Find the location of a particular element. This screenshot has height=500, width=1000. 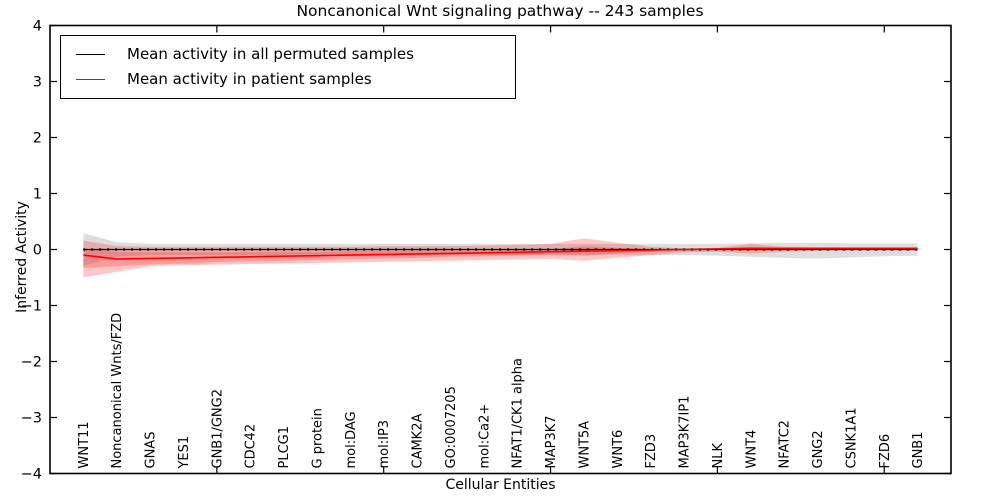

legend-item-permuted: Mean activity in all permuted samples is located at coordinates (288, 53).